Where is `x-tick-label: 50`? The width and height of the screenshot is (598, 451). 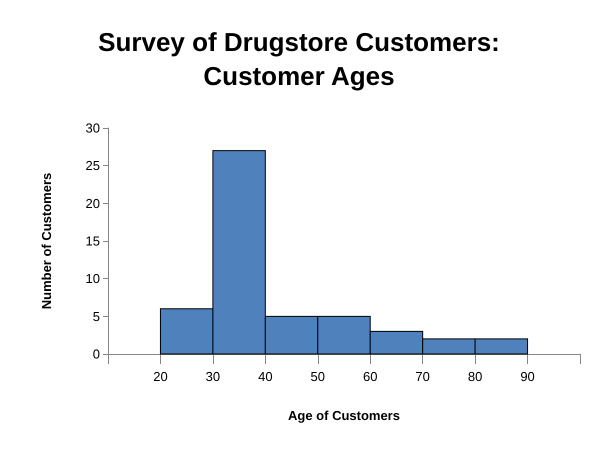
x-tick-label: 50 is located at coordinates (318, 376).